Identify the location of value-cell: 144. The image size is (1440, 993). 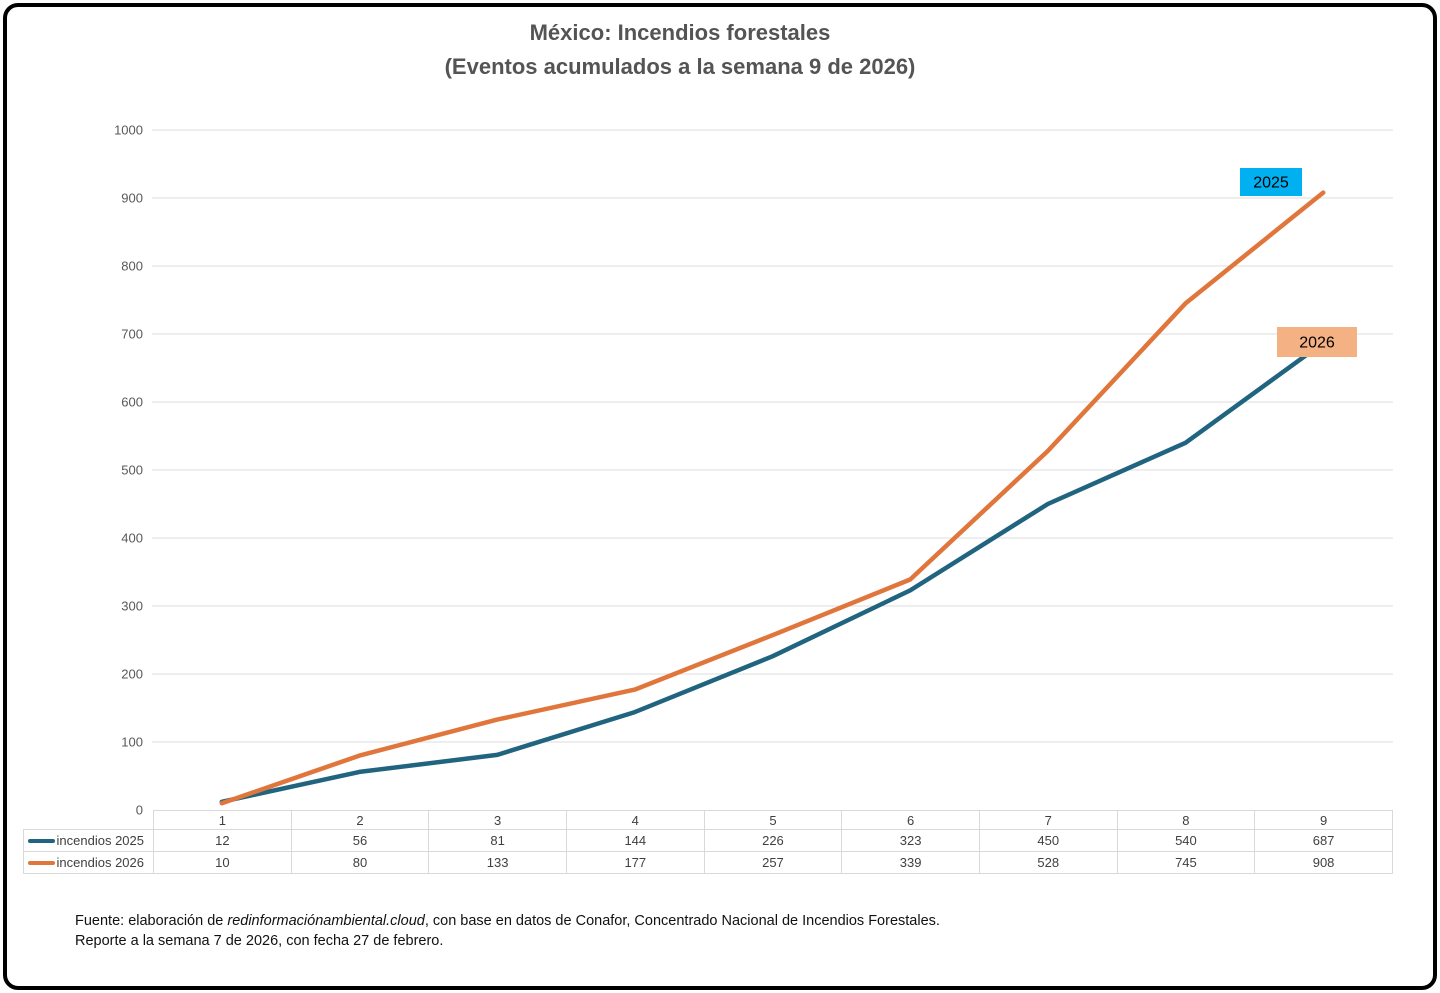
(635, 840).